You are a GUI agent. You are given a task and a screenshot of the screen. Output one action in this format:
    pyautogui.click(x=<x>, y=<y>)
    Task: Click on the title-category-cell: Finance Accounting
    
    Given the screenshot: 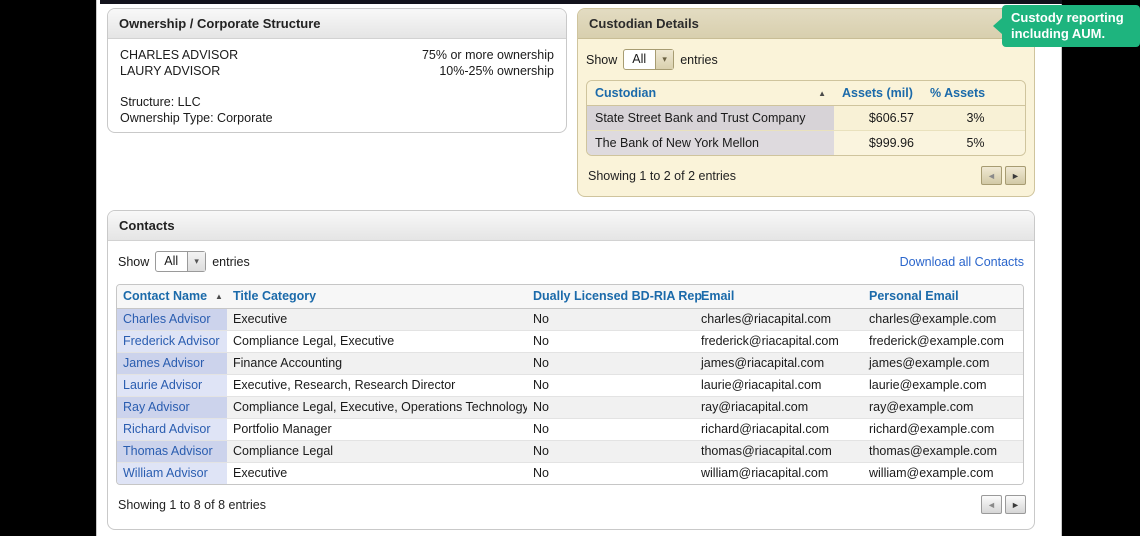 What is the action you would take?
    pyautogui.click(x=377, y=362)
    